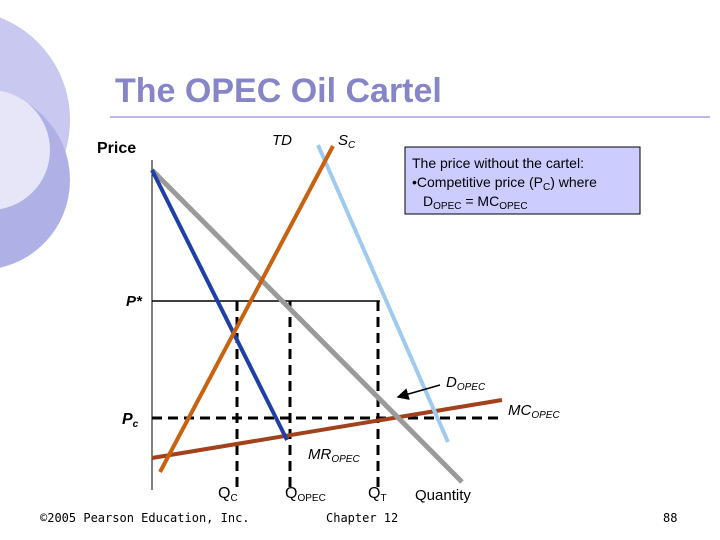 This screenshot has width=720, height=540. I want to click on note-line: The price without the cartel:, so click(498, 163).